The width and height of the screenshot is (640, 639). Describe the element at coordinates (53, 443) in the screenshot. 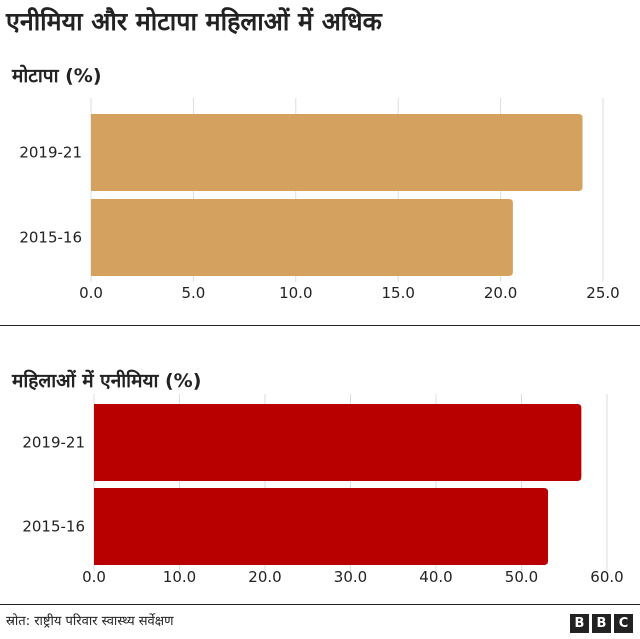

I see `anemia-category-label: 2019-21` at that location.